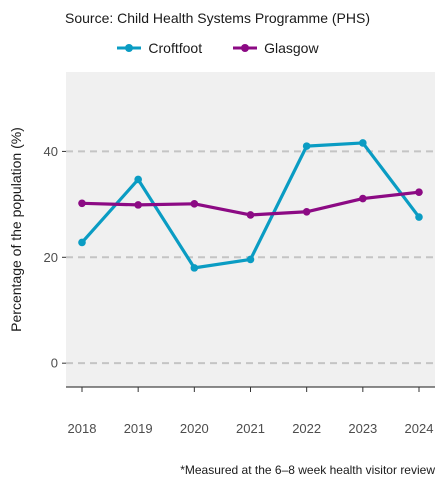 The height and width of the screenshot is (479, 435). What do you see at coordinates (82, 428) in the screenshot?
I see `x-tick-label: 2018` at bounding box center [82, 428].